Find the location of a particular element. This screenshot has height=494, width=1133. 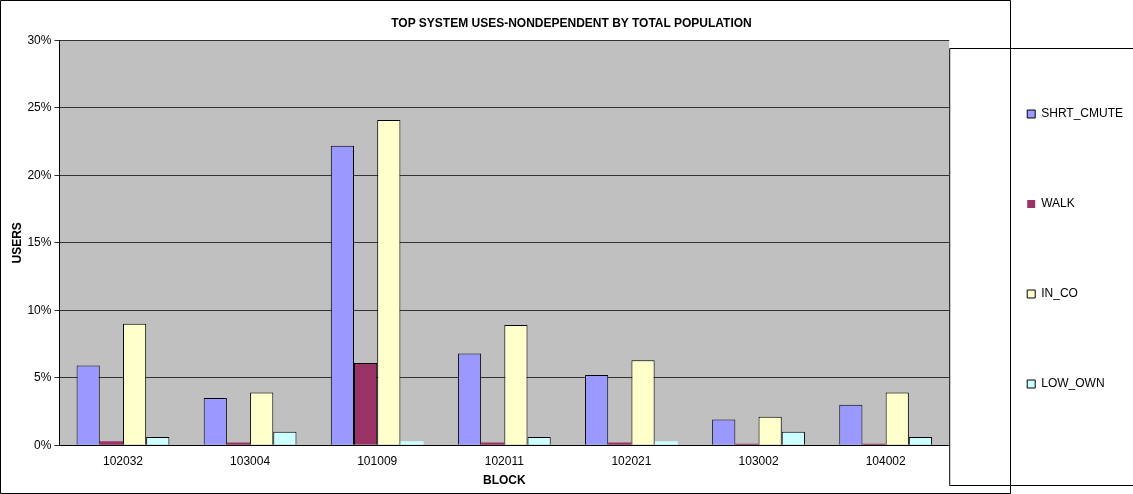

legend-label: WALK is located at coordinates (1058, 203).